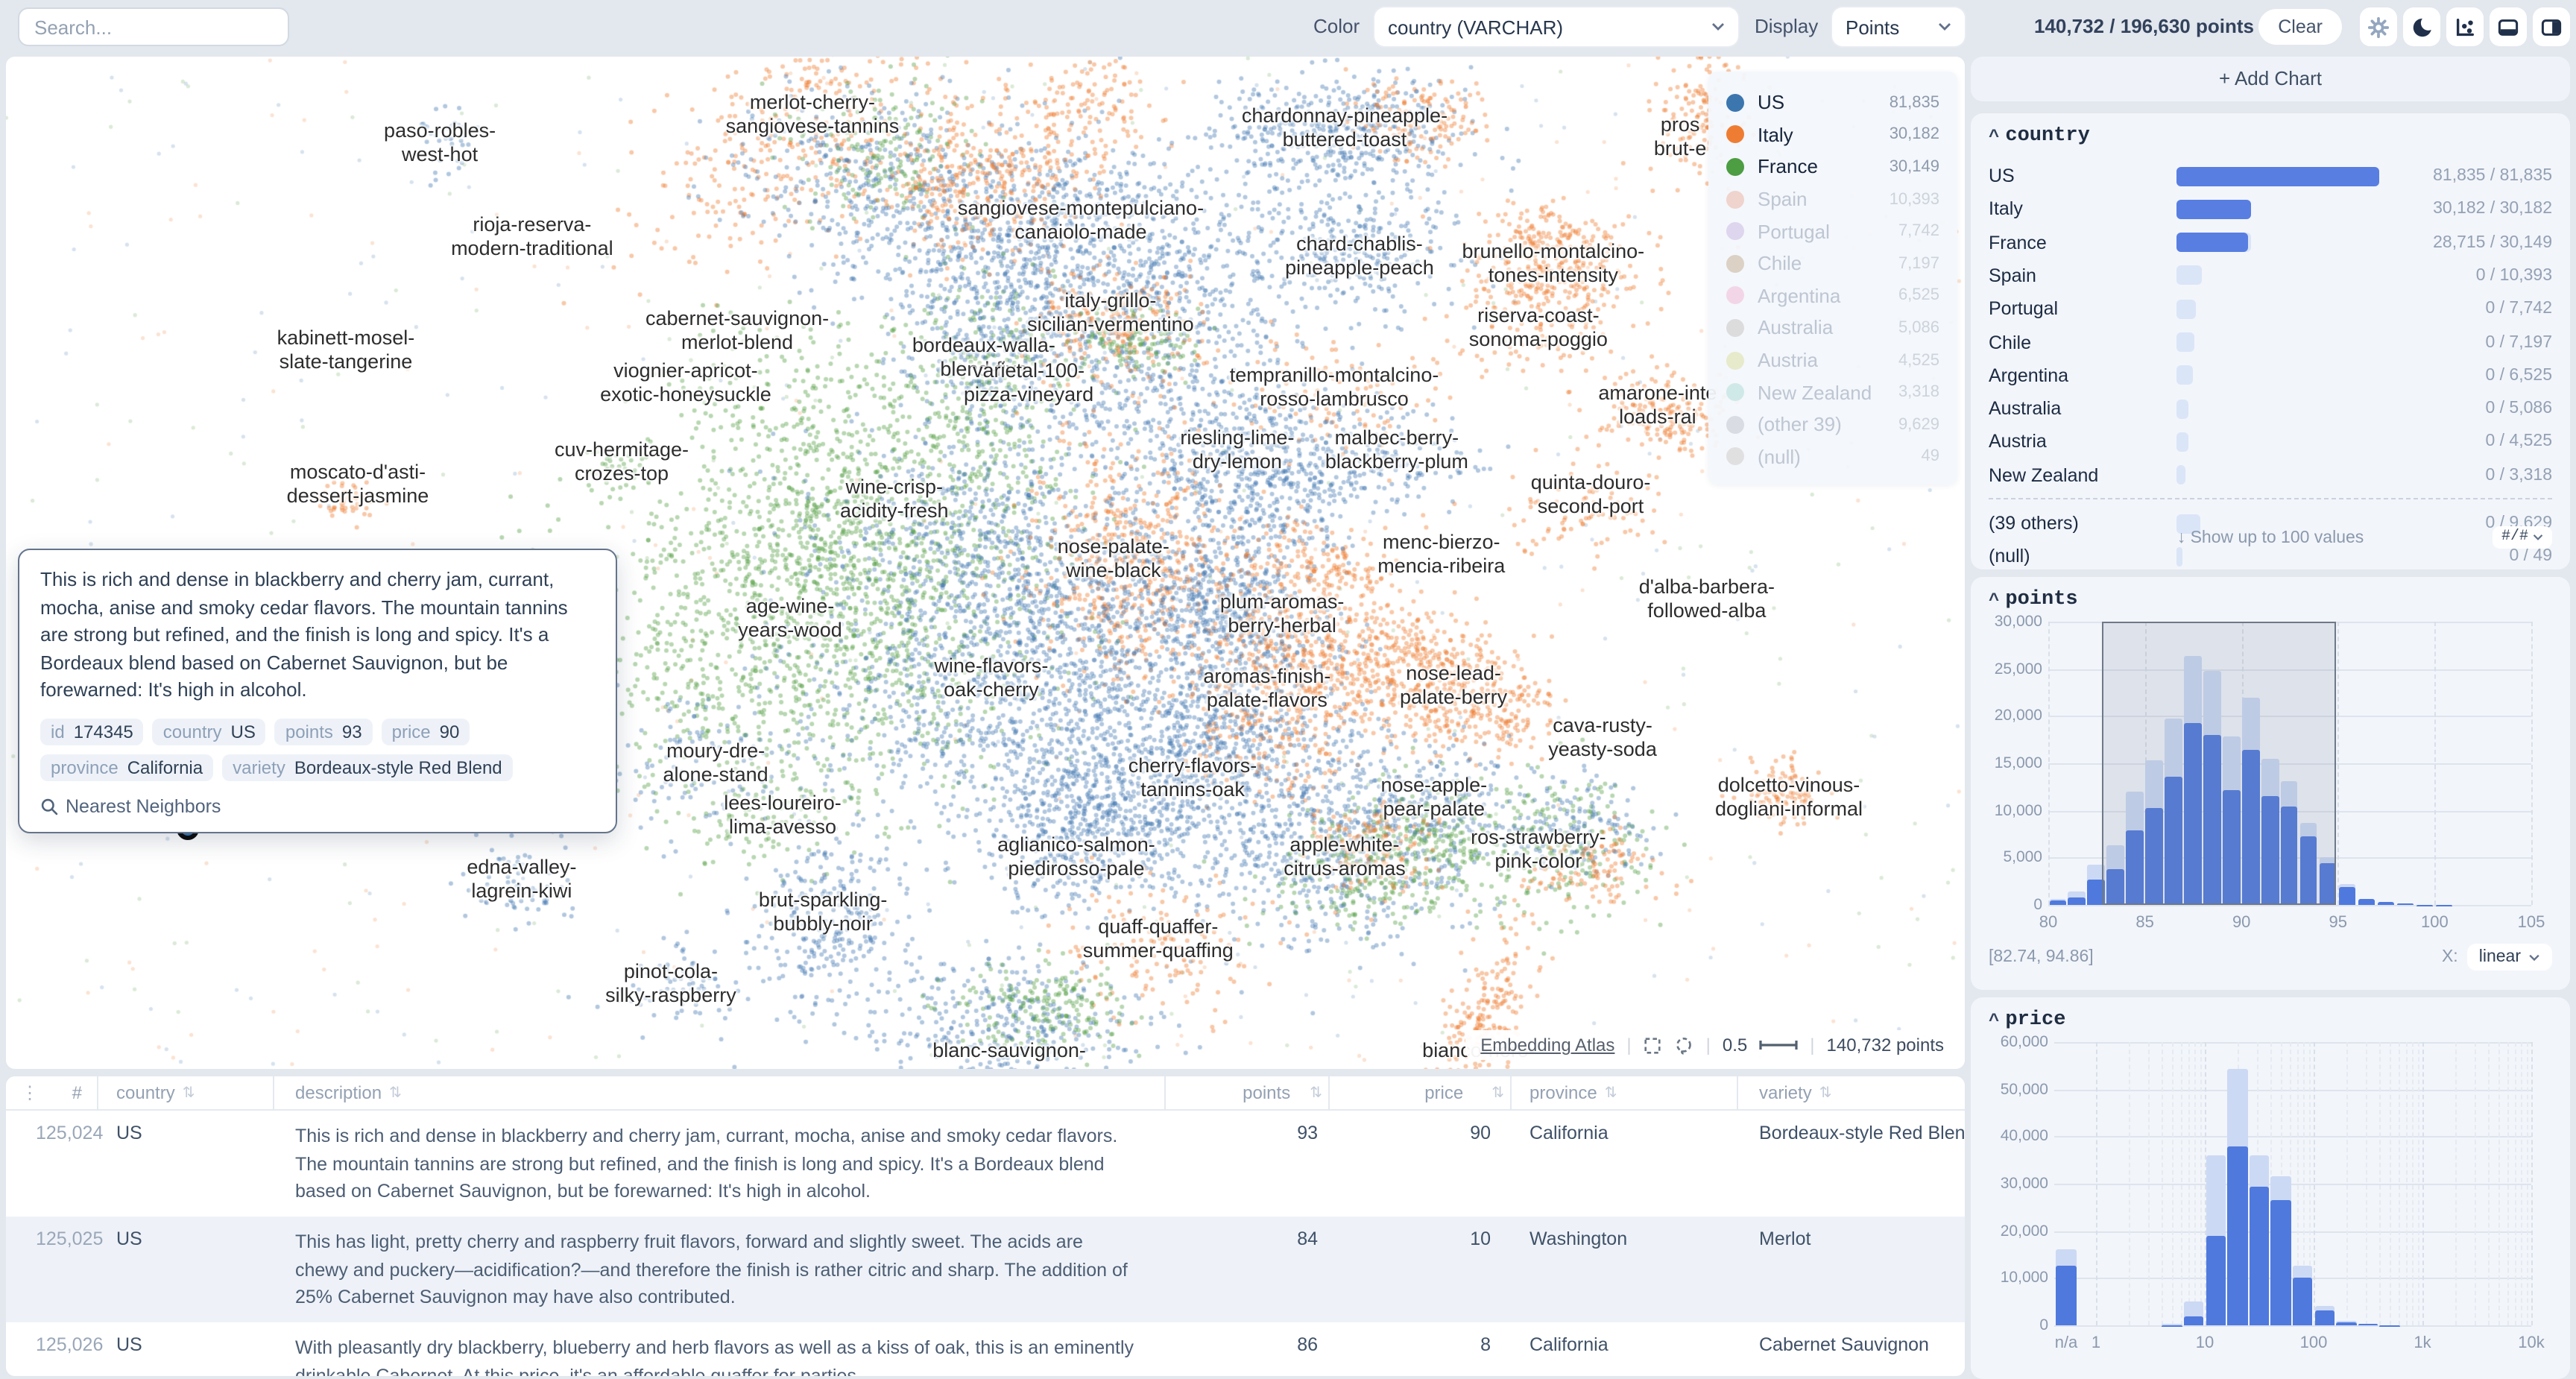  I want to click on points-histogram, so click(2291, 764).